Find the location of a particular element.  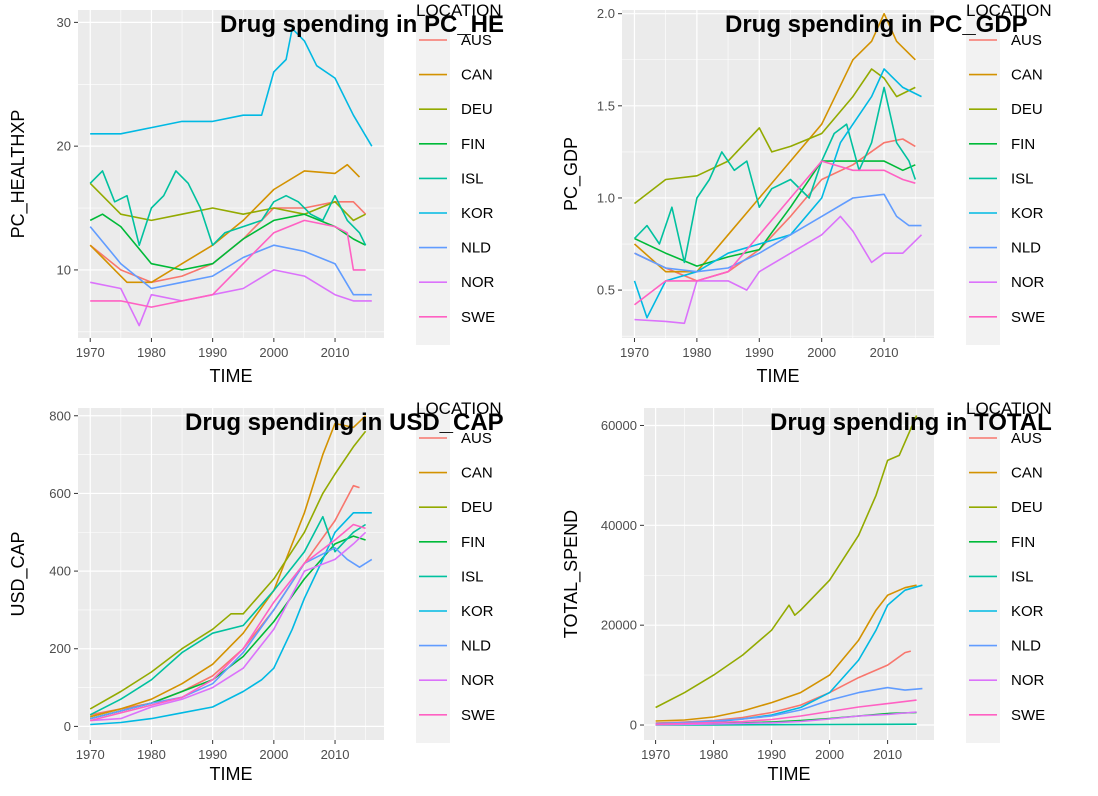

y-tick-label: 20000 is located at coordinates (619, 625).